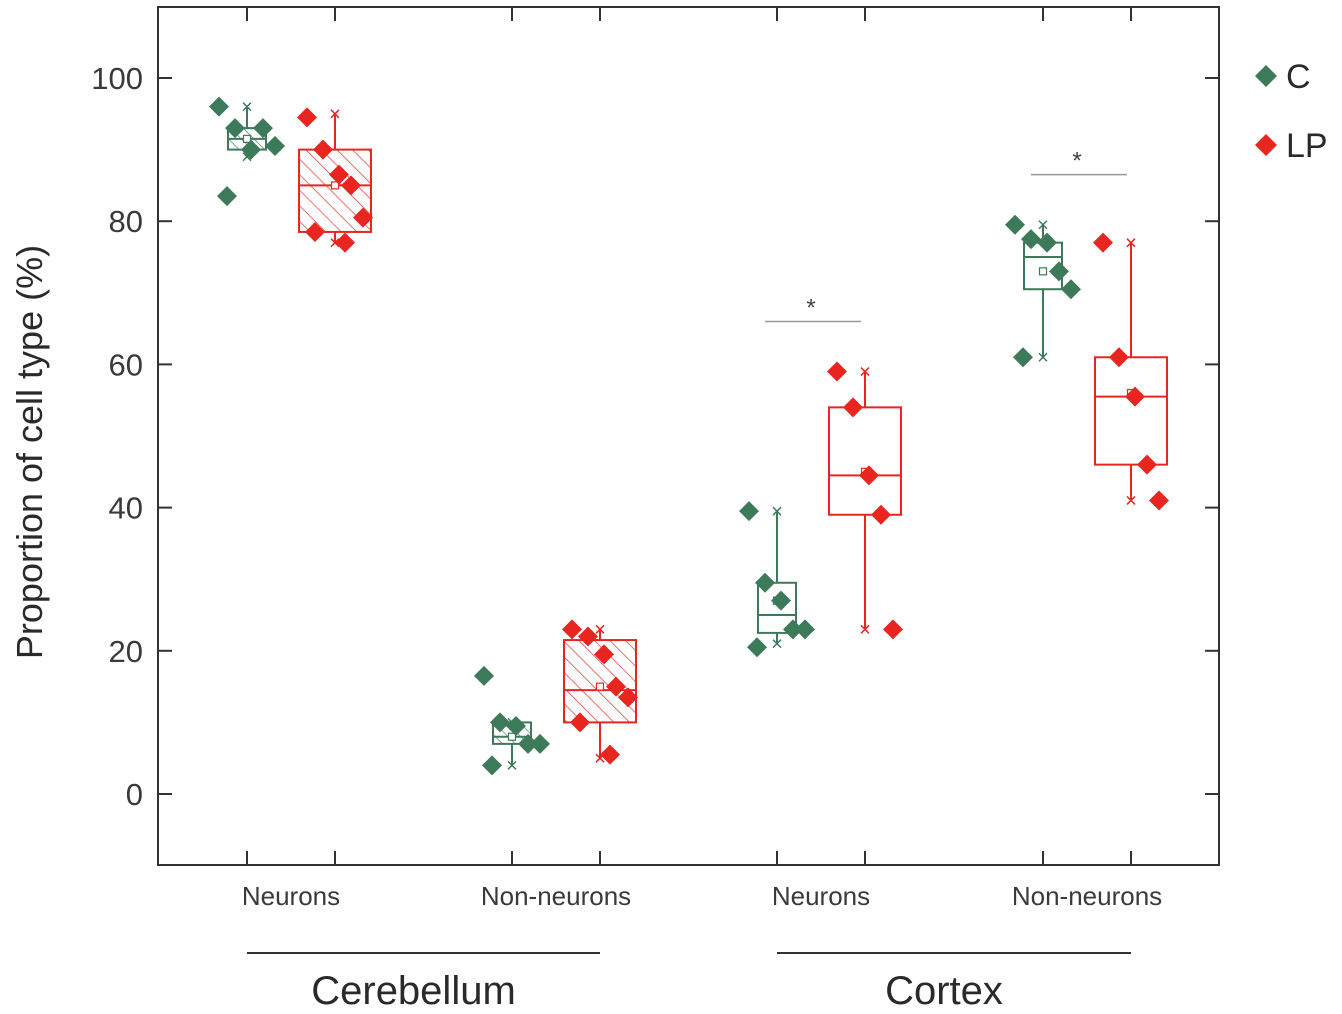 This screenshot has height=1014, width=1342. I want to click on y-tick-label: 20, so click(126, 651).